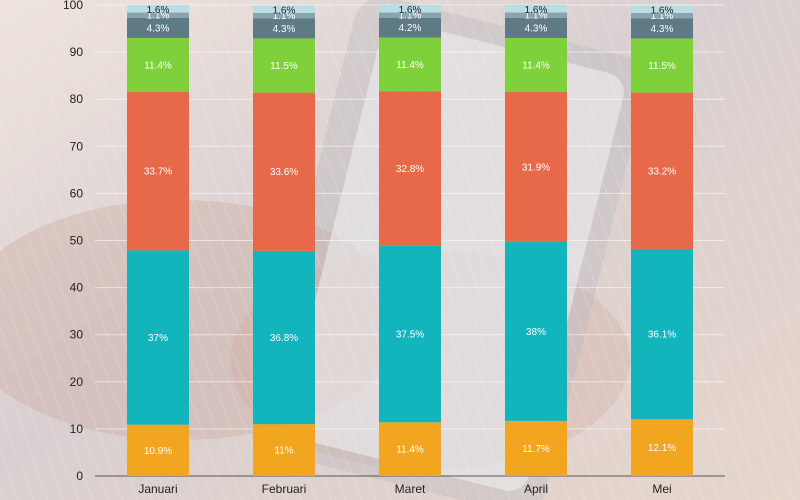  I want to click on data-label: 31.9%, so click(536, 167).